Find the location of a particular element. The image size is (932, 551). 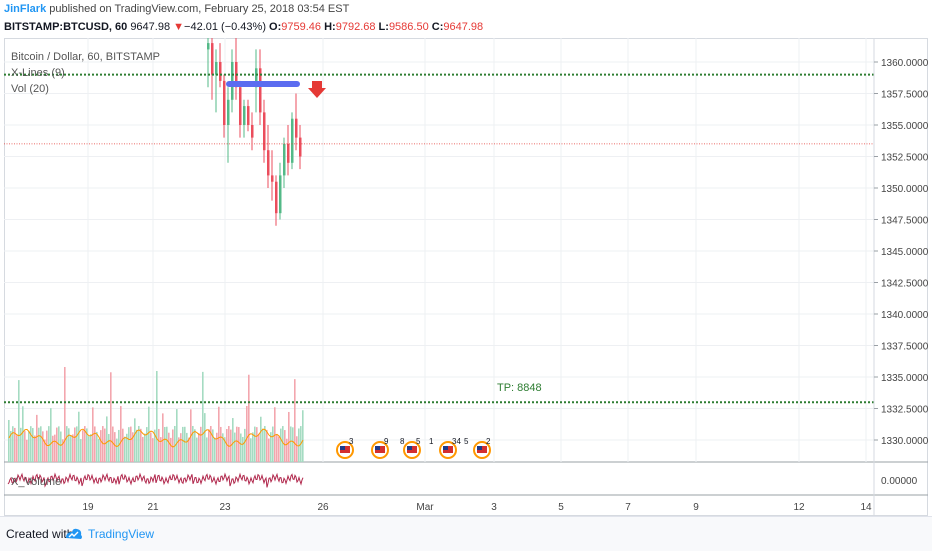

close-label: C: is located at coordinates (437, 27).